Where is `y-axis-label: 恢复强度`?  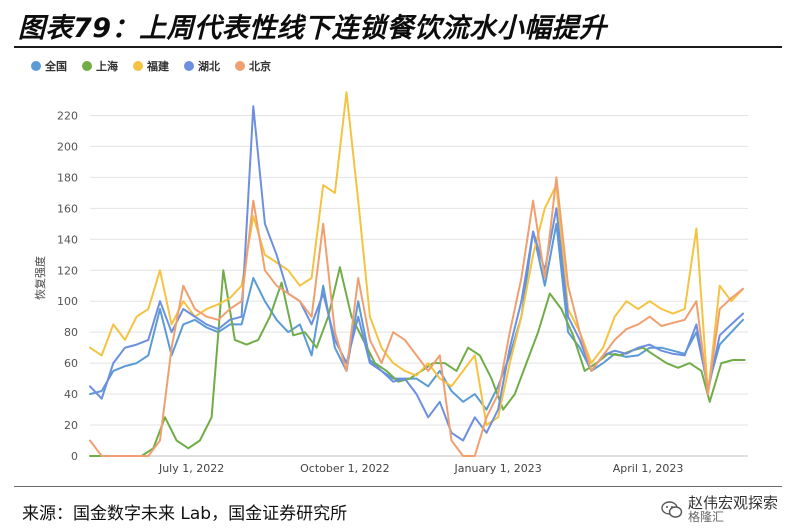
y-axis-label: 恢复强度 is located at coordinates (40, 278).